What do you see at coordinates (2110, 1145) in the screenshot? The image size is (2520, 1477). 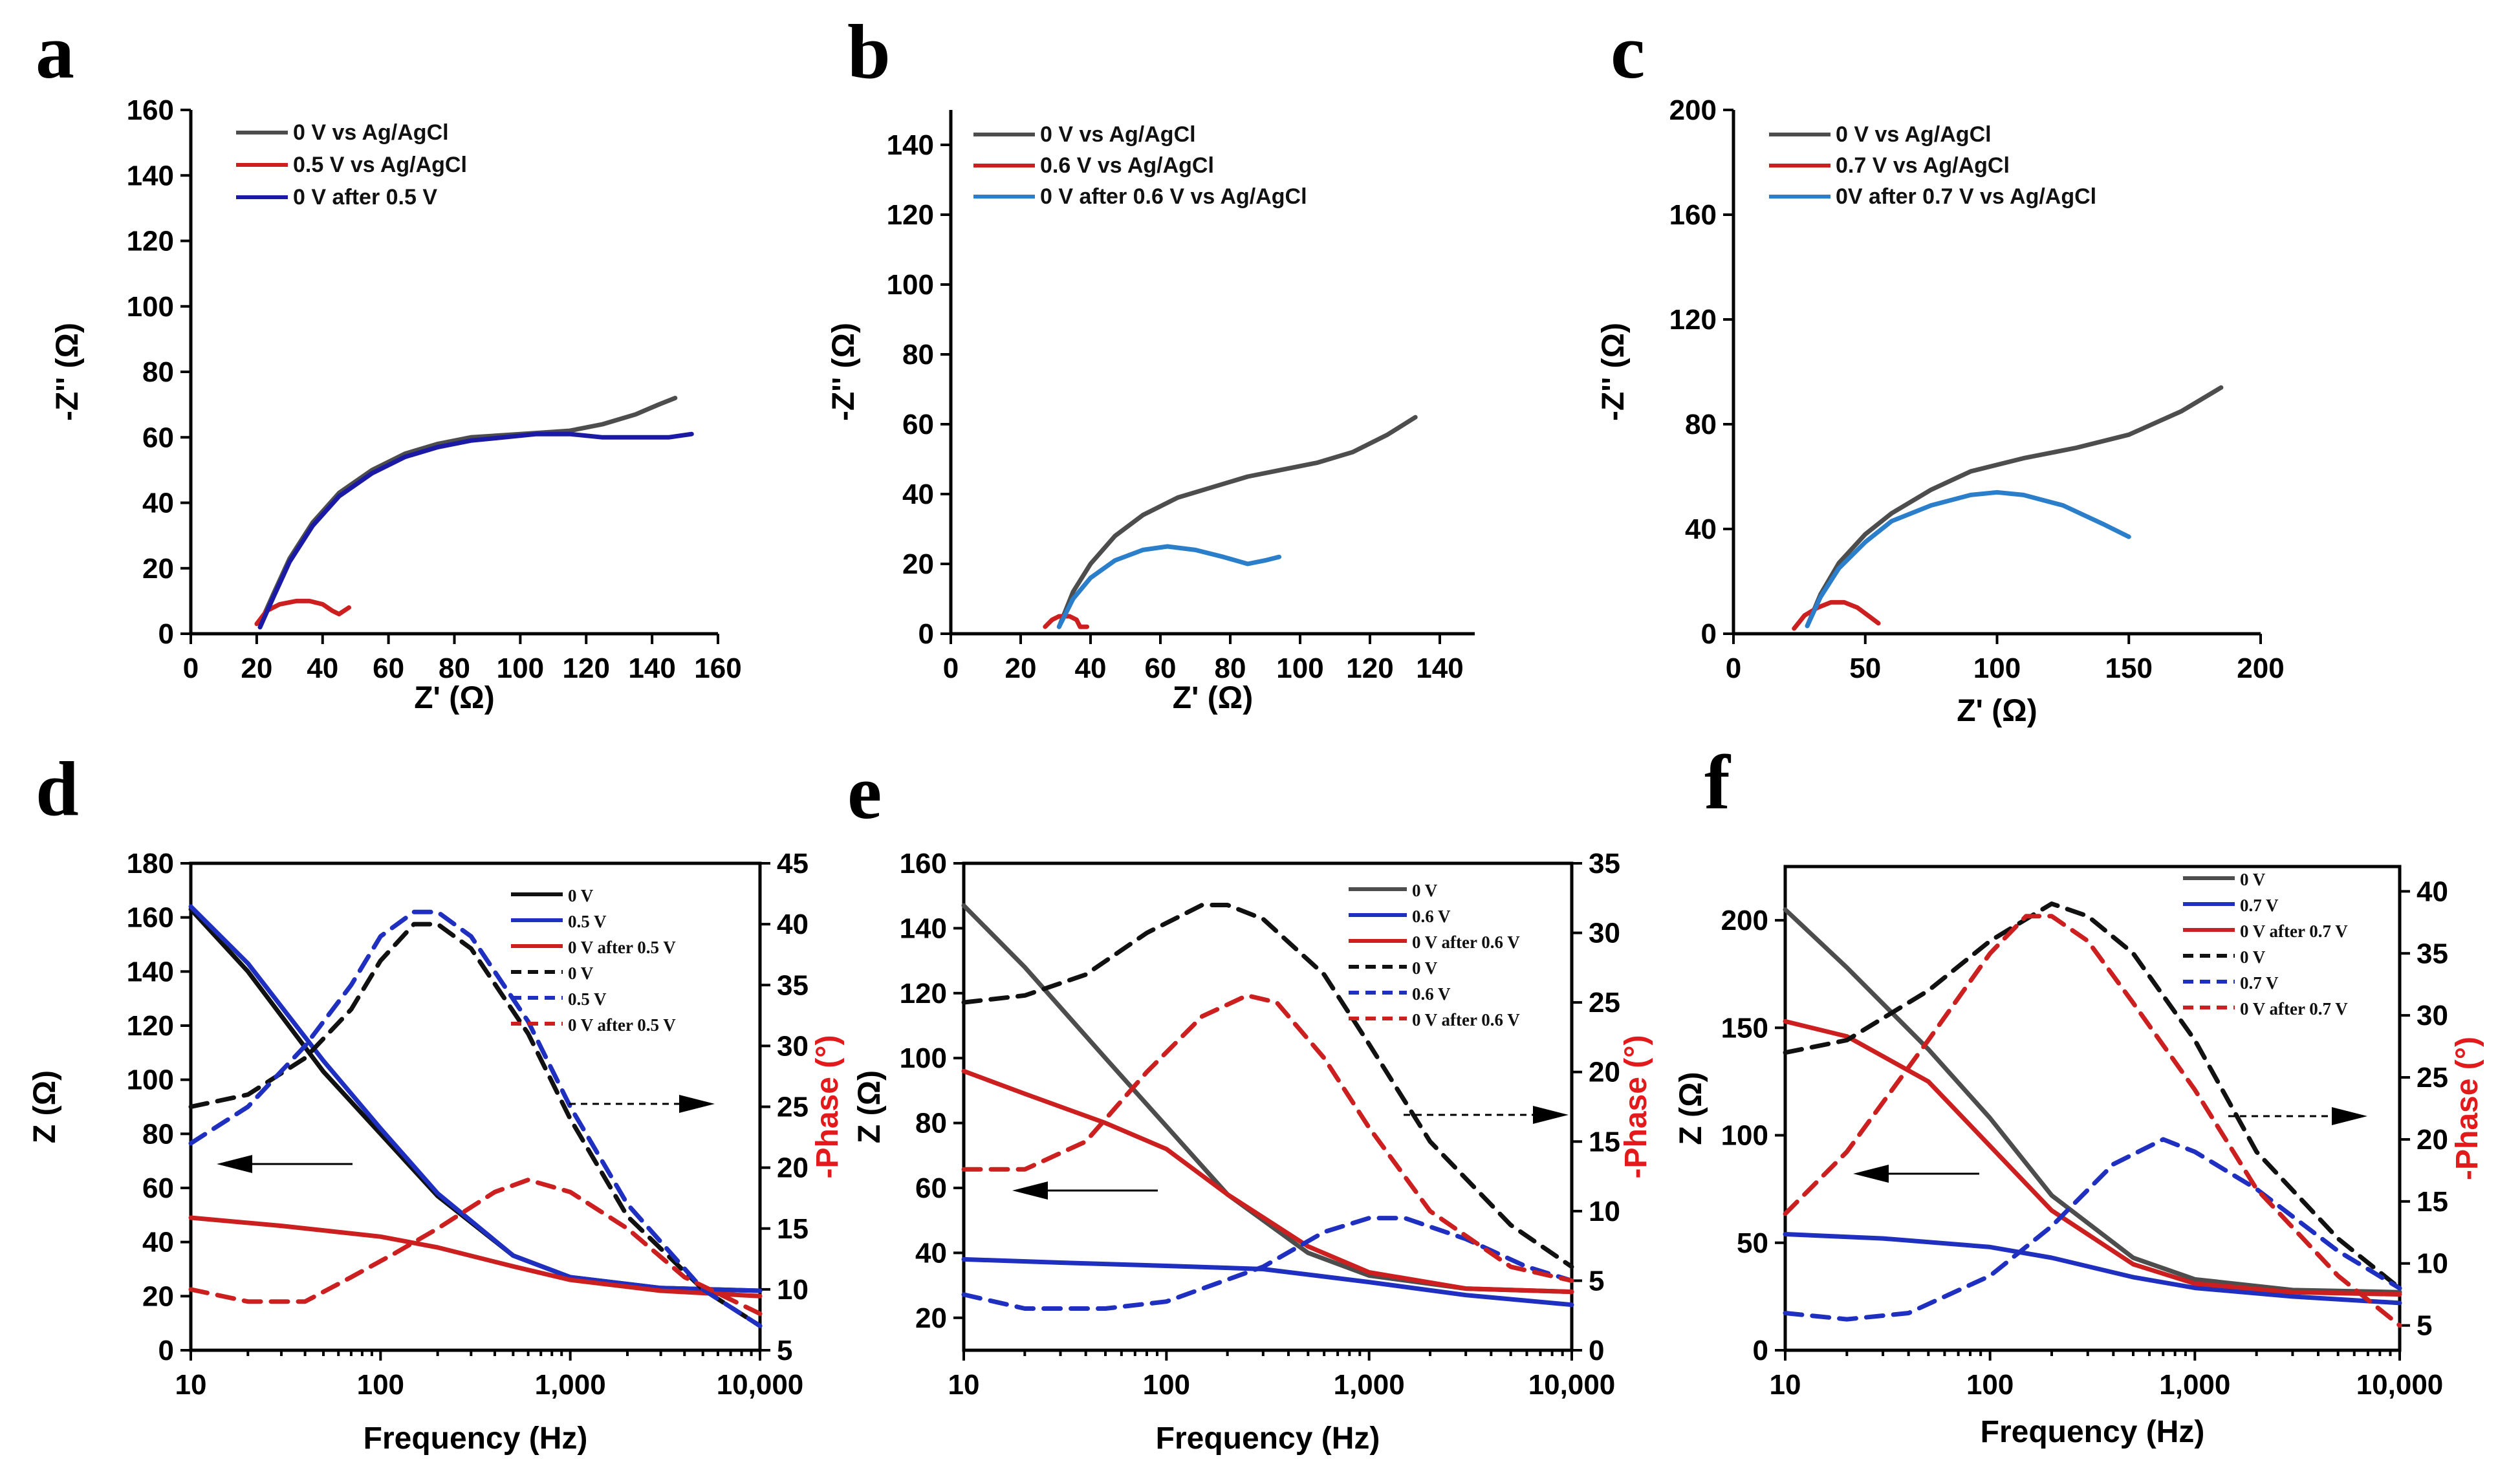 I see `axis-arrows-f` at bounding box center [2110, 1145].